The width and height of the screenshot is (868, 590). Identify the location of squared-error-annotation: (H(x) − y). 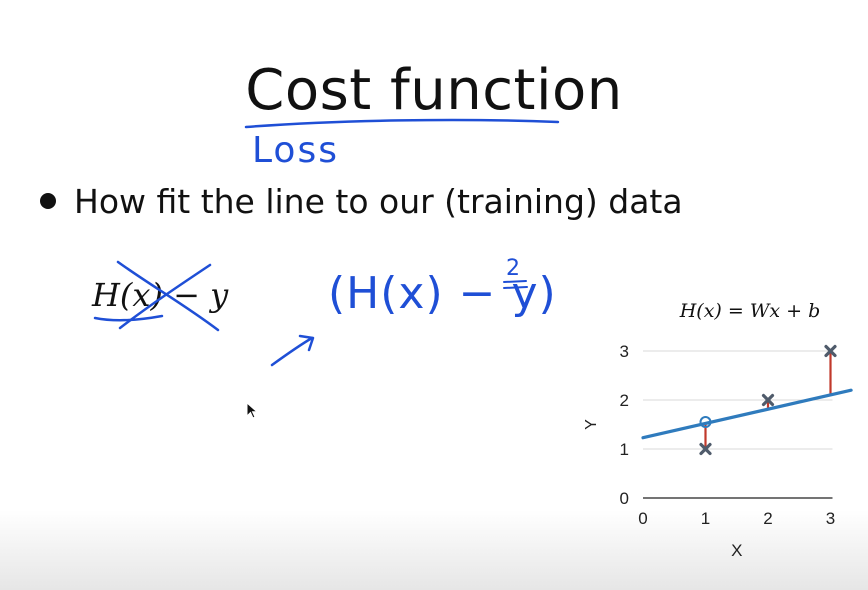
(442, 293).